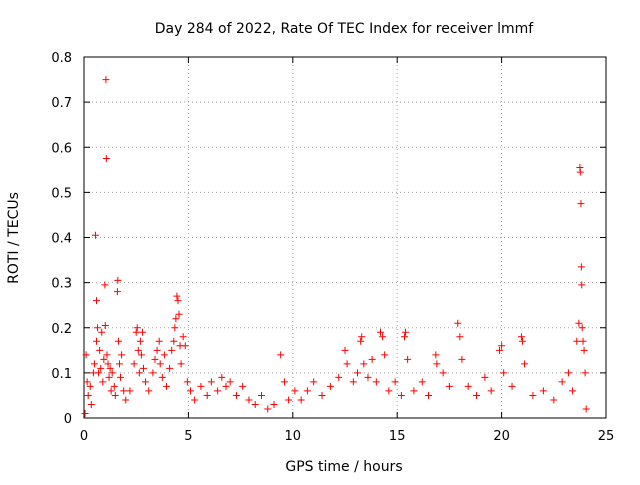 Image resolution: width=640 pixels, height=485 pixels. What do you see at coordinates (606, 436) in the screenshot?
I see `x-tick-label: 25` at bounding box center [606, 436].